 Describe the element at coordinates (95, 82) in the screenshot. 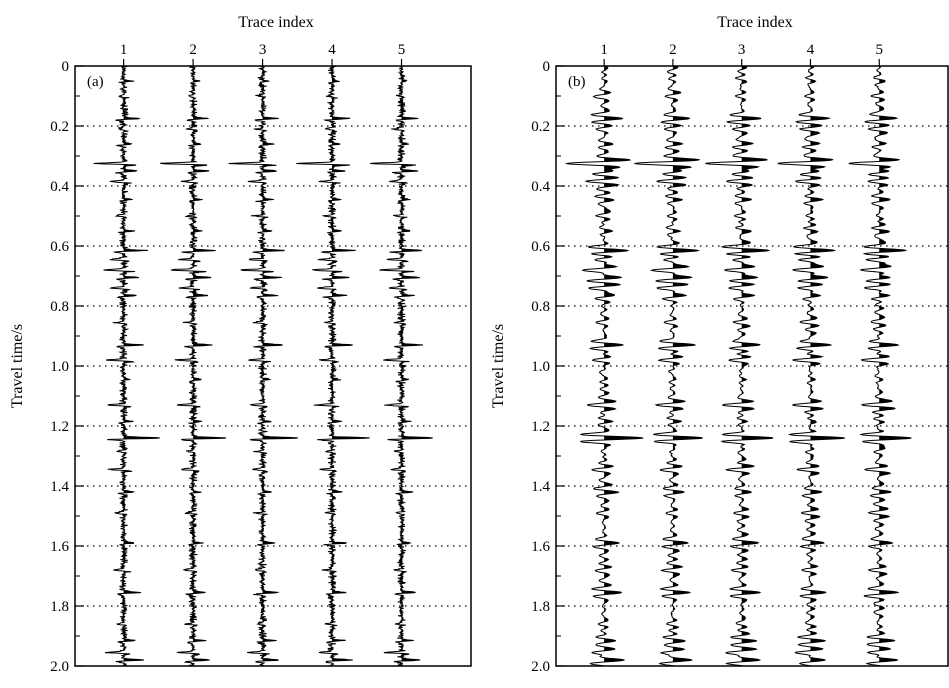

I see `panel-label: (a)` at that location.